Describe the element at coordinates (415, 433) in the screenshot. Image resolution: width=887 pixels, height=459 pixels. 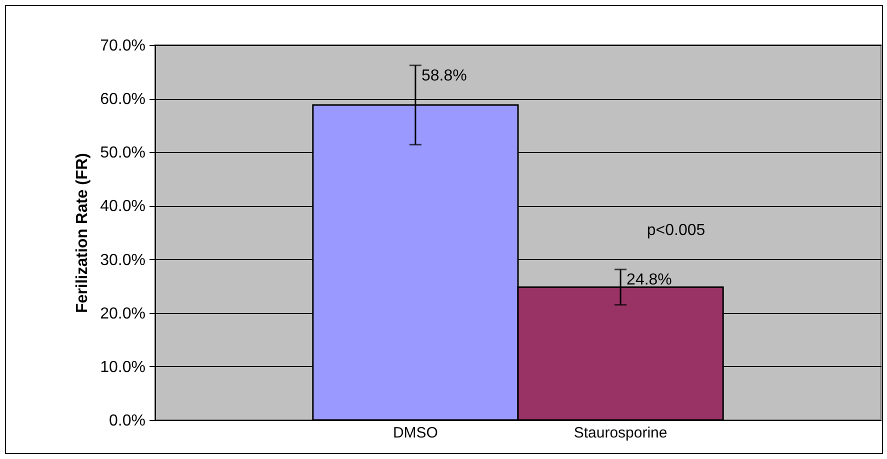
I see `x-tick-label: DMSO` at that location.